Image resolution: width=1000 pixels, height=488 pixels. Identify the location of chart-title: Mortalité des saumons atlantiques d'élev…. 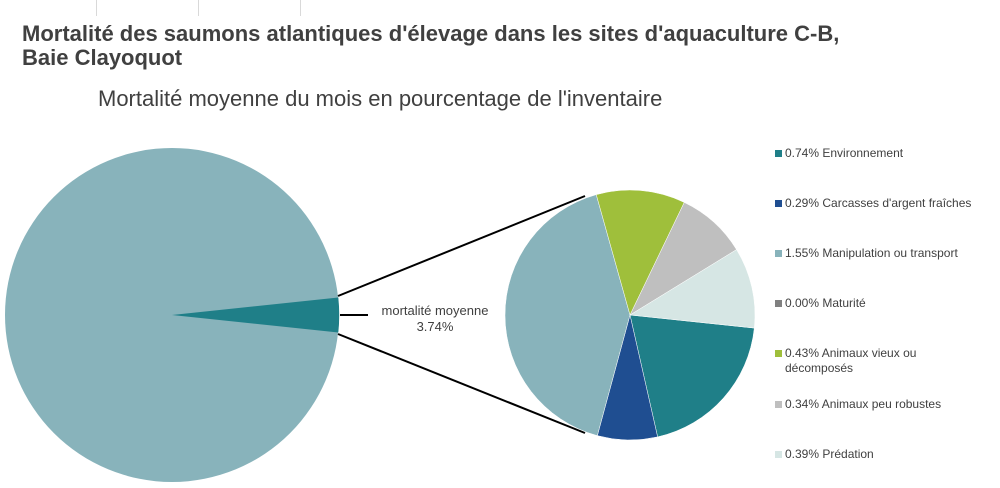
(430, 46).